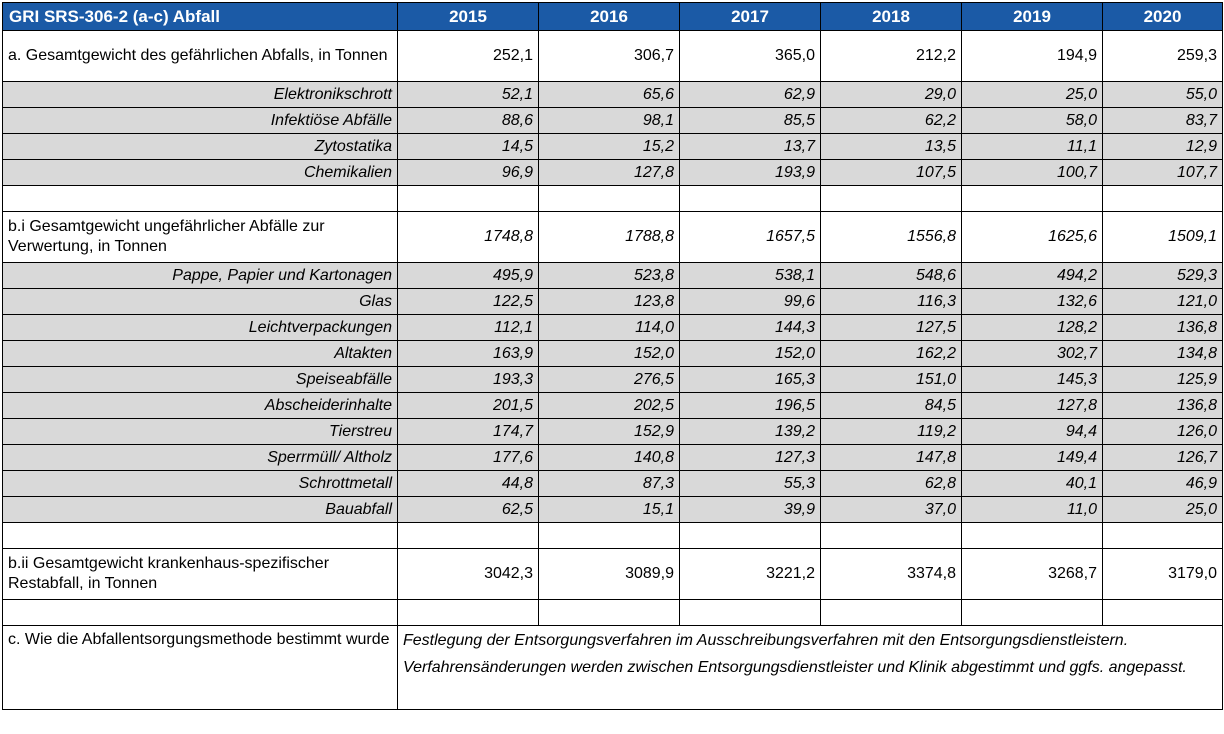  I want to click on value-cell: 14,5, so click(468, 146).